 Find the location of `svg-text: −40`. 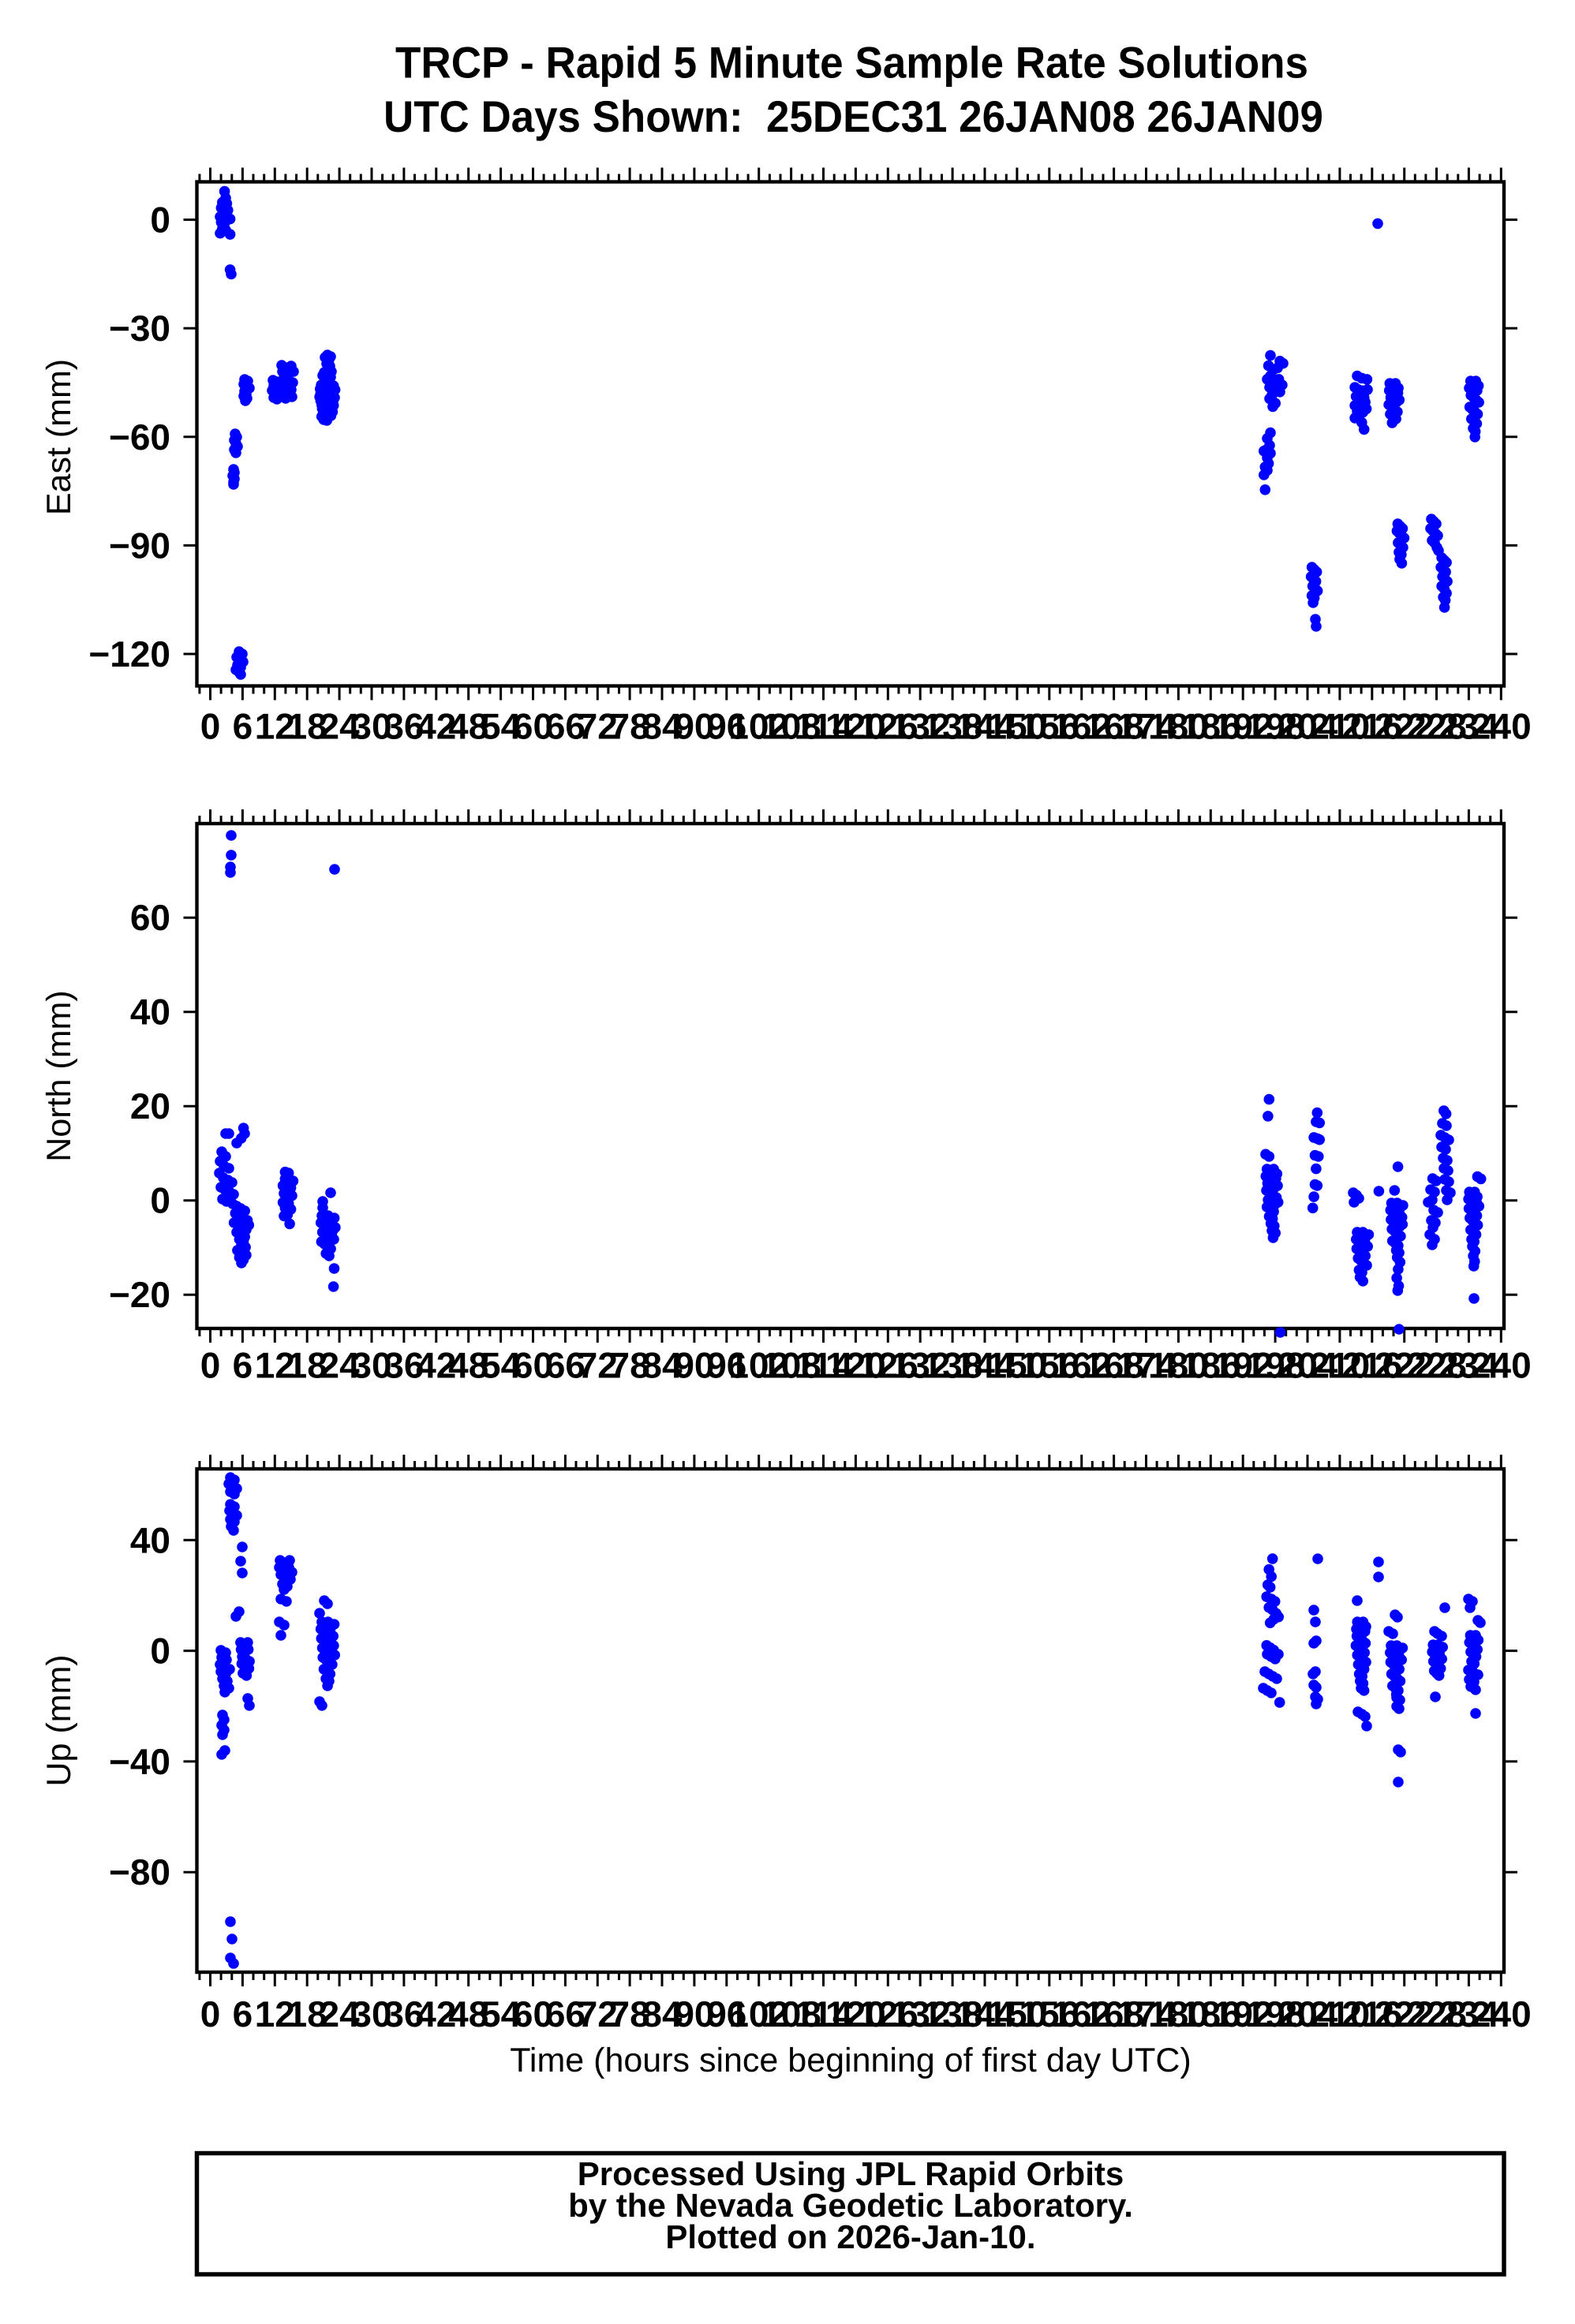

svg-text: −40 is located at coordinates (139, 1762).